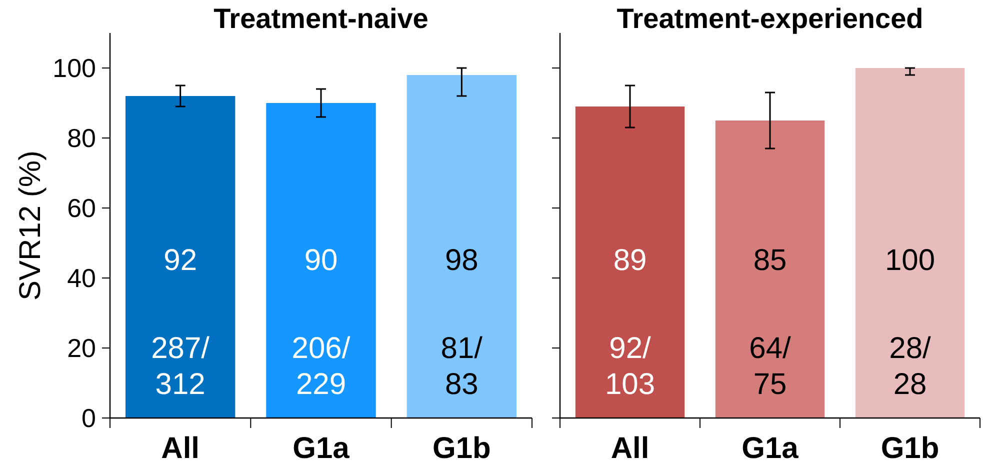 The height and width of the screenshot is (474, 983). I want to click on annotation: 28/28, so click(910, 366).